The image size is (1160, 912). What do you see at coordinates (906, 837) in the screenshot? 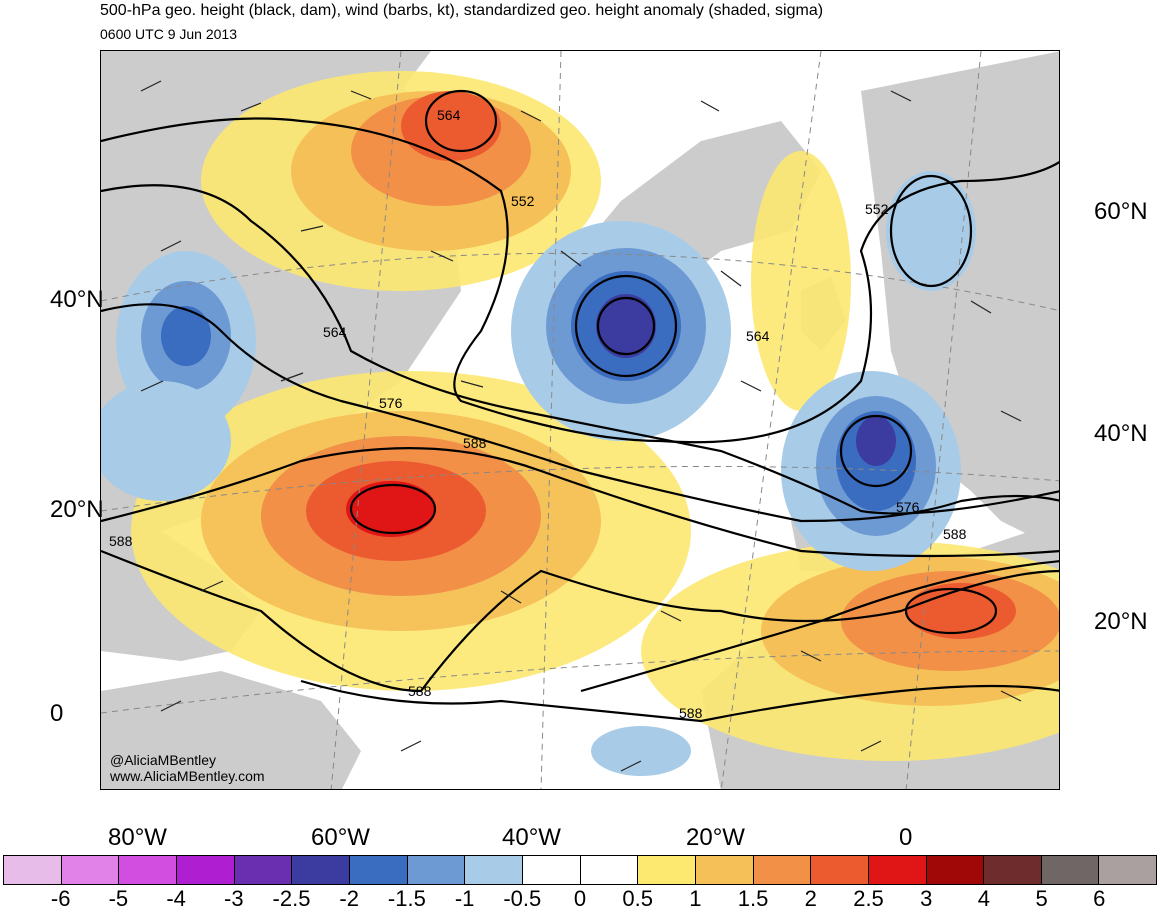
I see `lon-label: 0` at bounding box center [906, 837].